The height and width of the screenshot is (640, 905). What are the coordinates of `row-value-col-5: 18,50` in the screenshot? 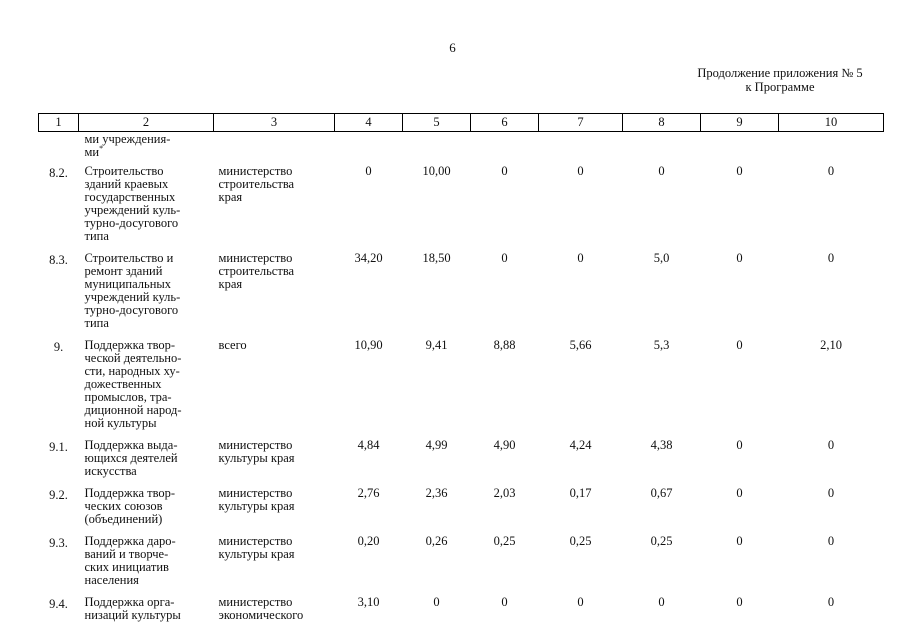 It's located at (436, 258).